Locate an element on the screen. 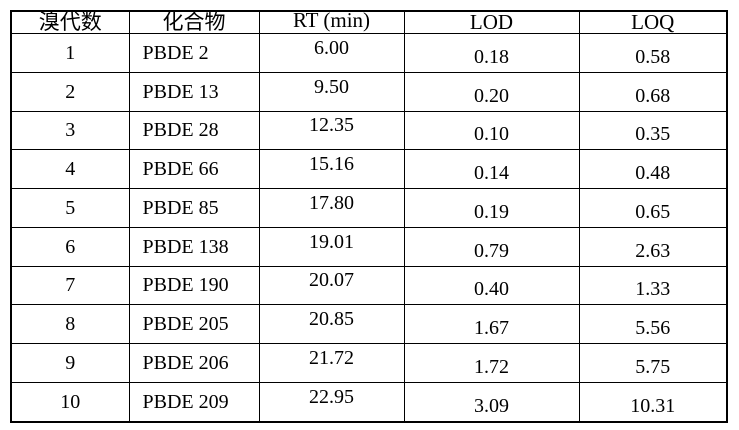 The width and height of the screenshot is (739, 430). rt-cell: 20.07 is located at coordinates (331, 285).